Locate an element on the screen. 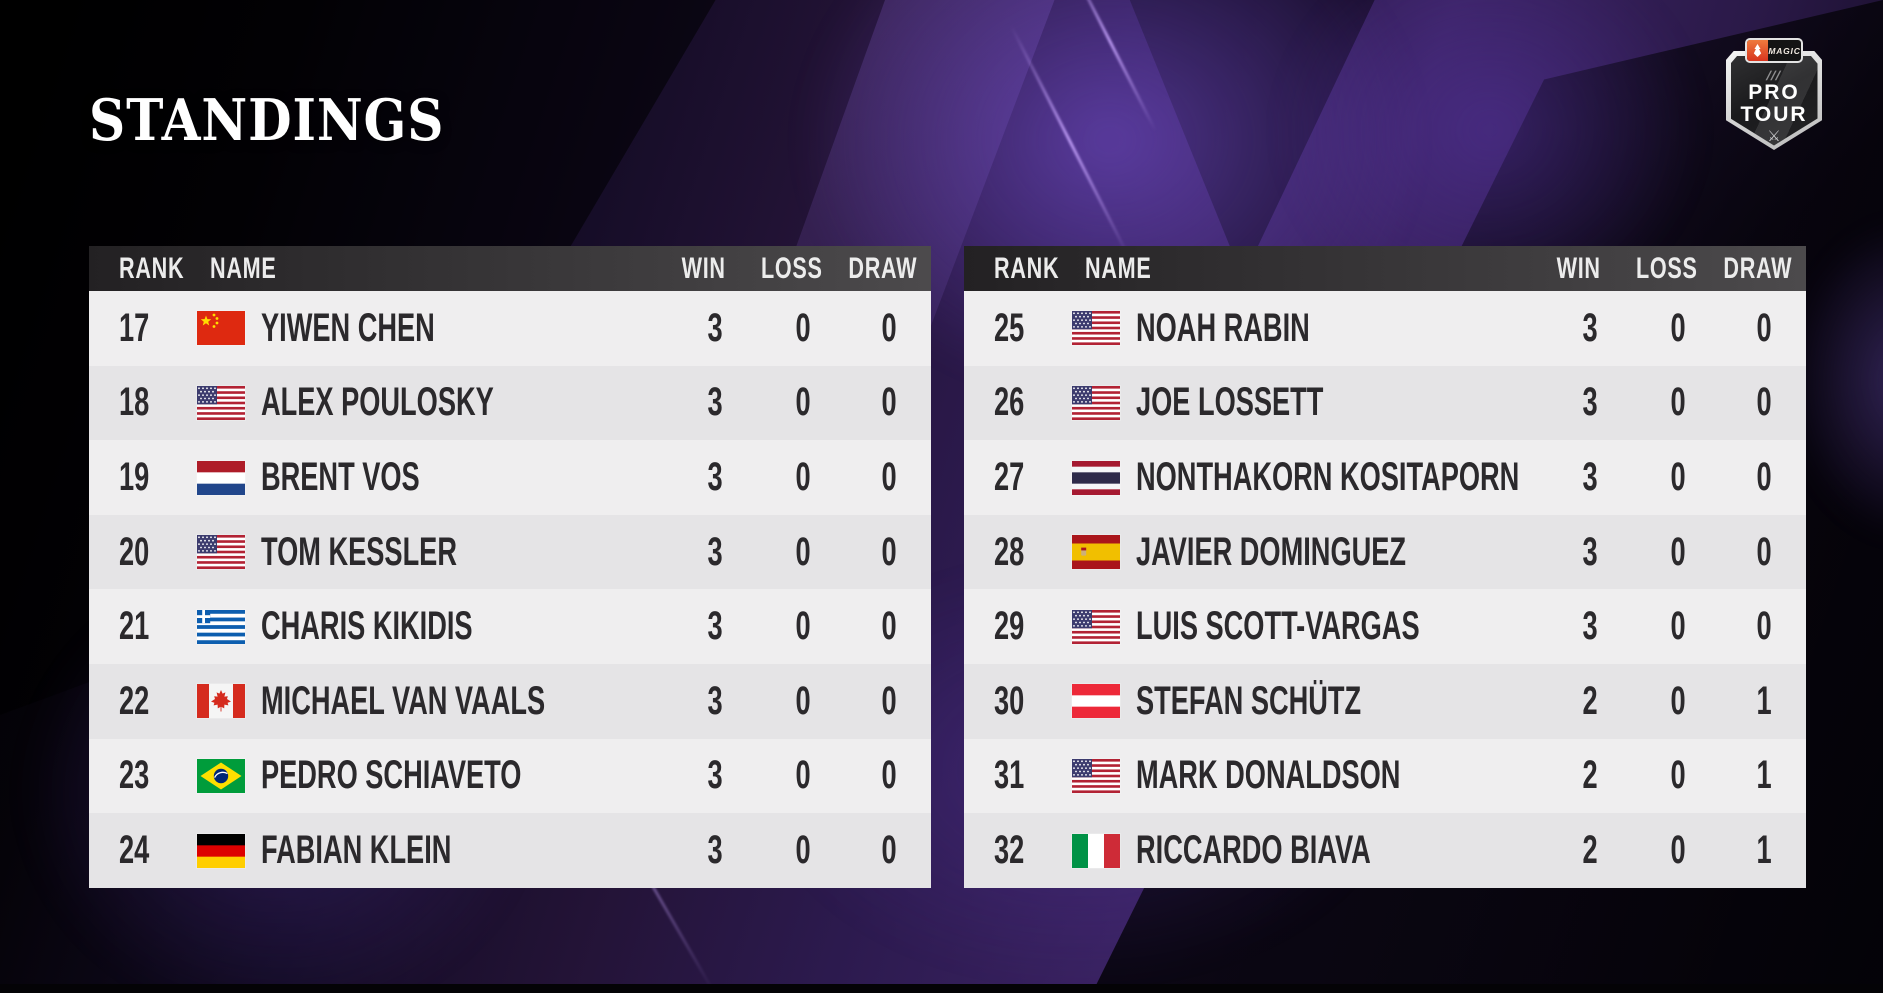 The height and width of the screenshot is (993, 1883). name-cell: MARK DONALDSON is located at coordinates (1309, 776).